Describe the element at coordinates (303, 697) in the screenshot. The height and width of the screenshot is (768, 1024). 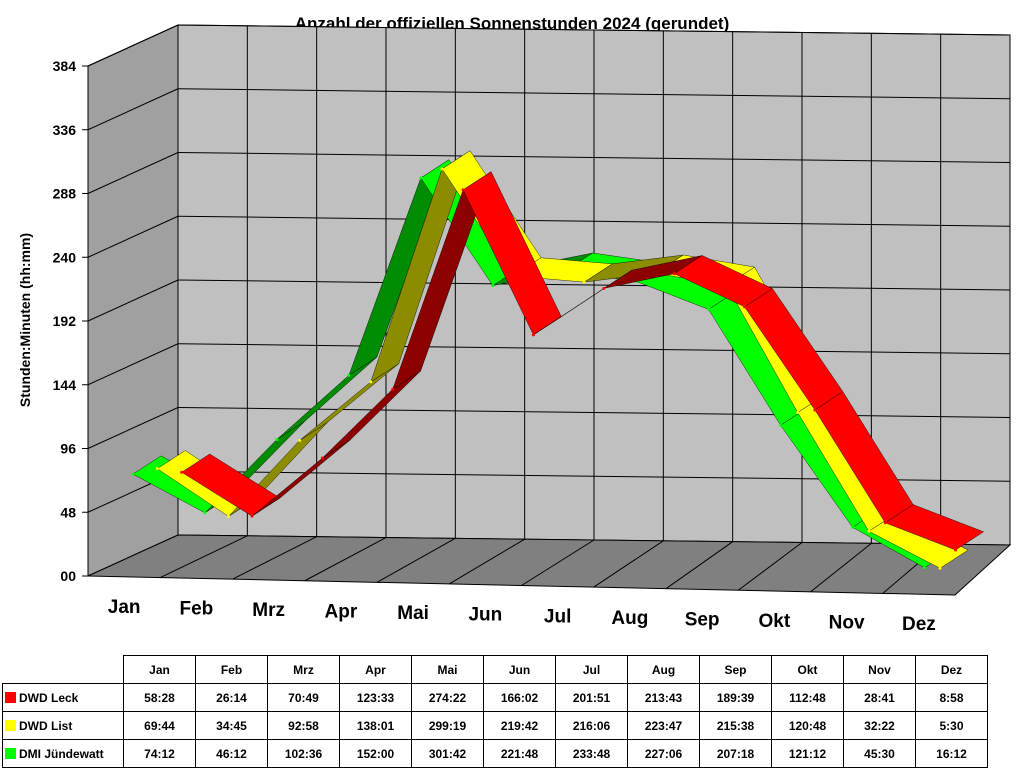
I see `table-cell: 70:49` at that location.